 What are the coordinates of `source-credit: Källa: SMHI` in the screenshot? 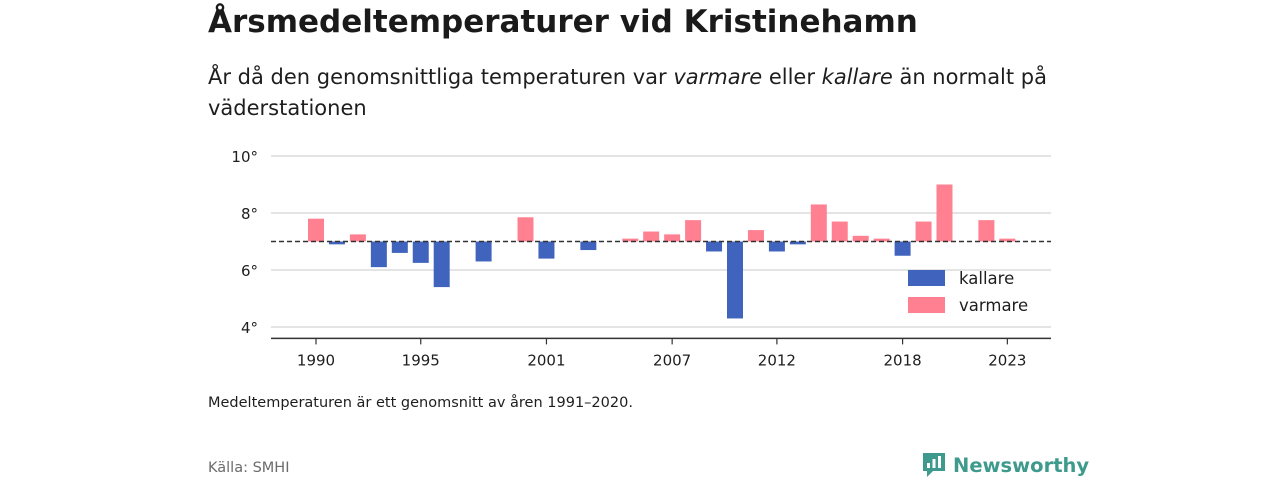 It's located at (249, 468).